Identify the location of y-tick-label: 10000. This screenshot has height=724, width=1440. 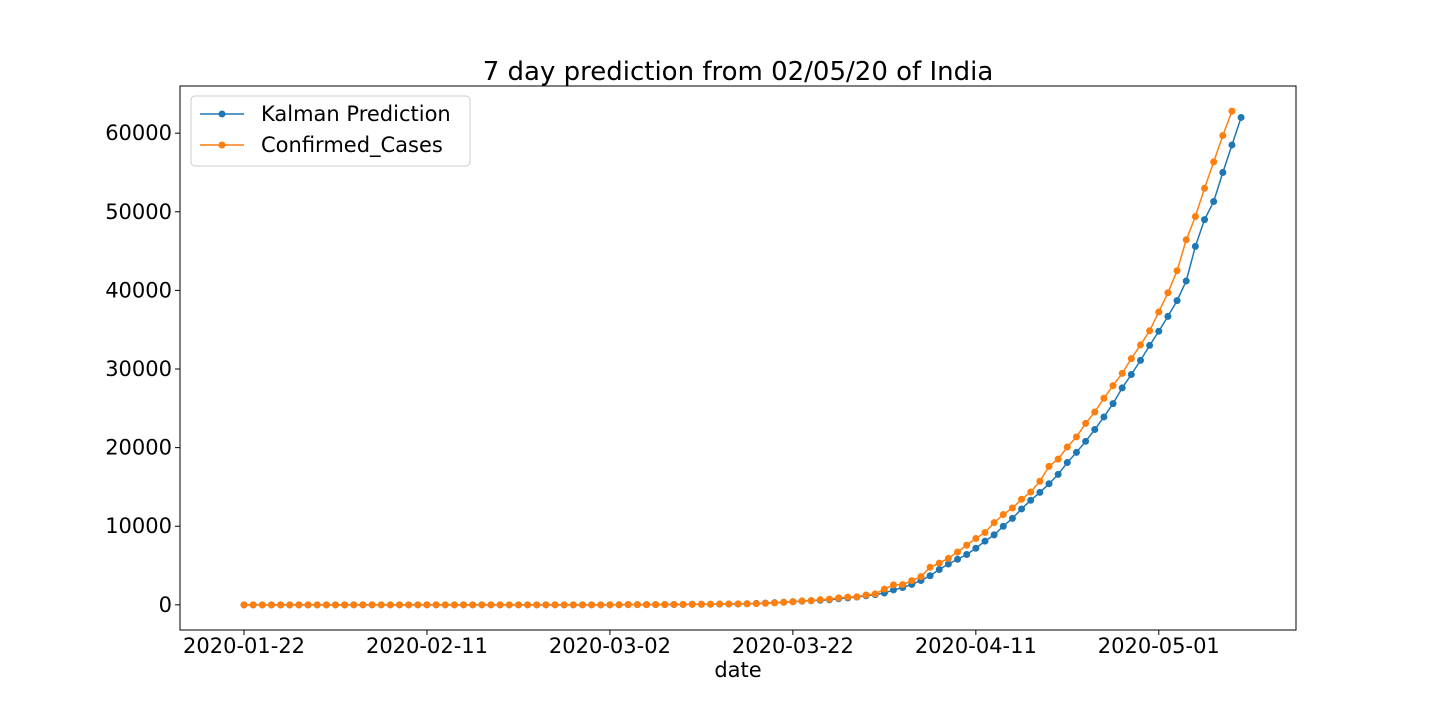
(138, 526).